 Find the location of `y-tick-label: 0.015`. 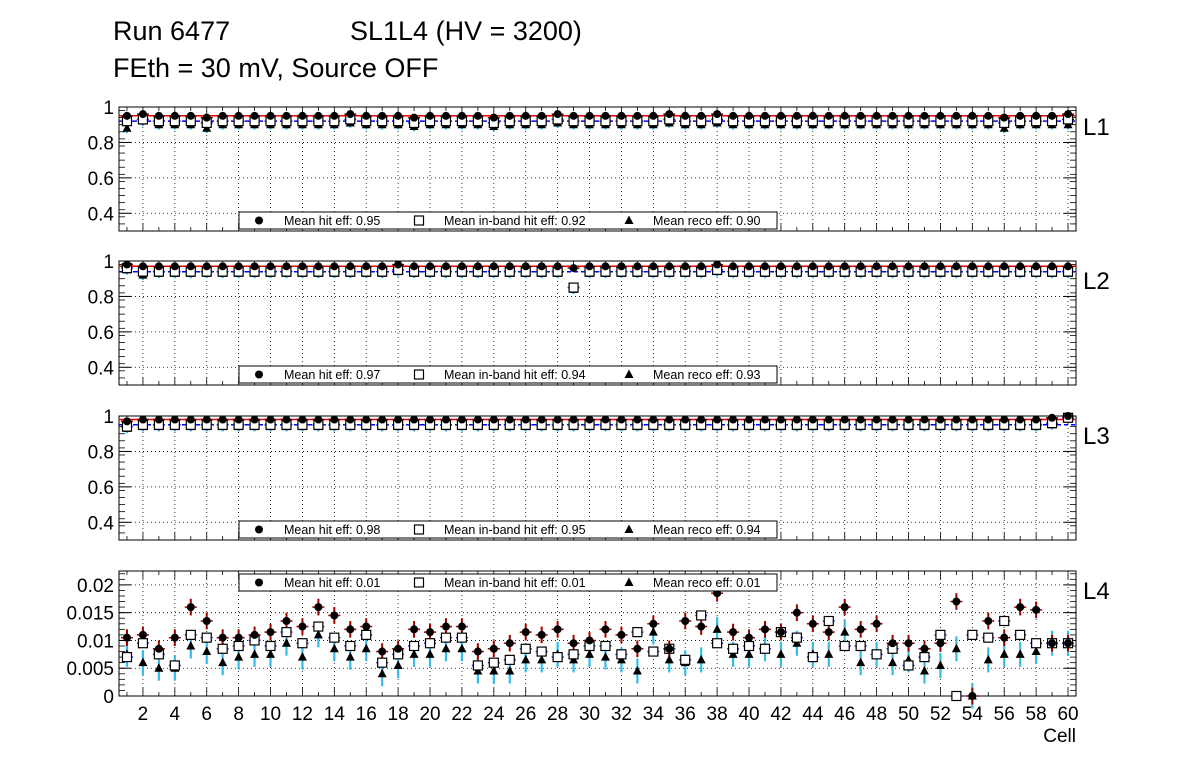

y-tick-label: 0.015 is located at coordinates (90, 614).